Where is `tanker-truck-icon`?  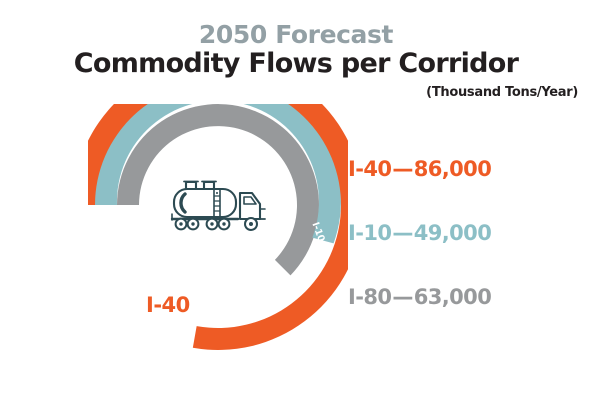 tanker-truck-icon is located at coordinates (218, 205).